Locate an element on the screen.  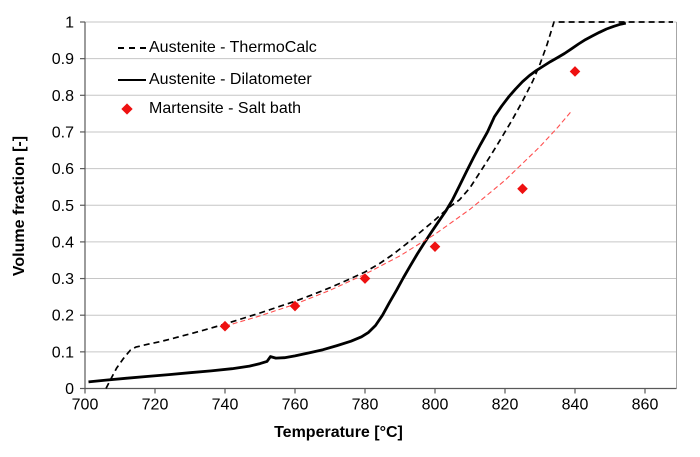
x-tick-label: 720 is located at coordinates (155, 405).